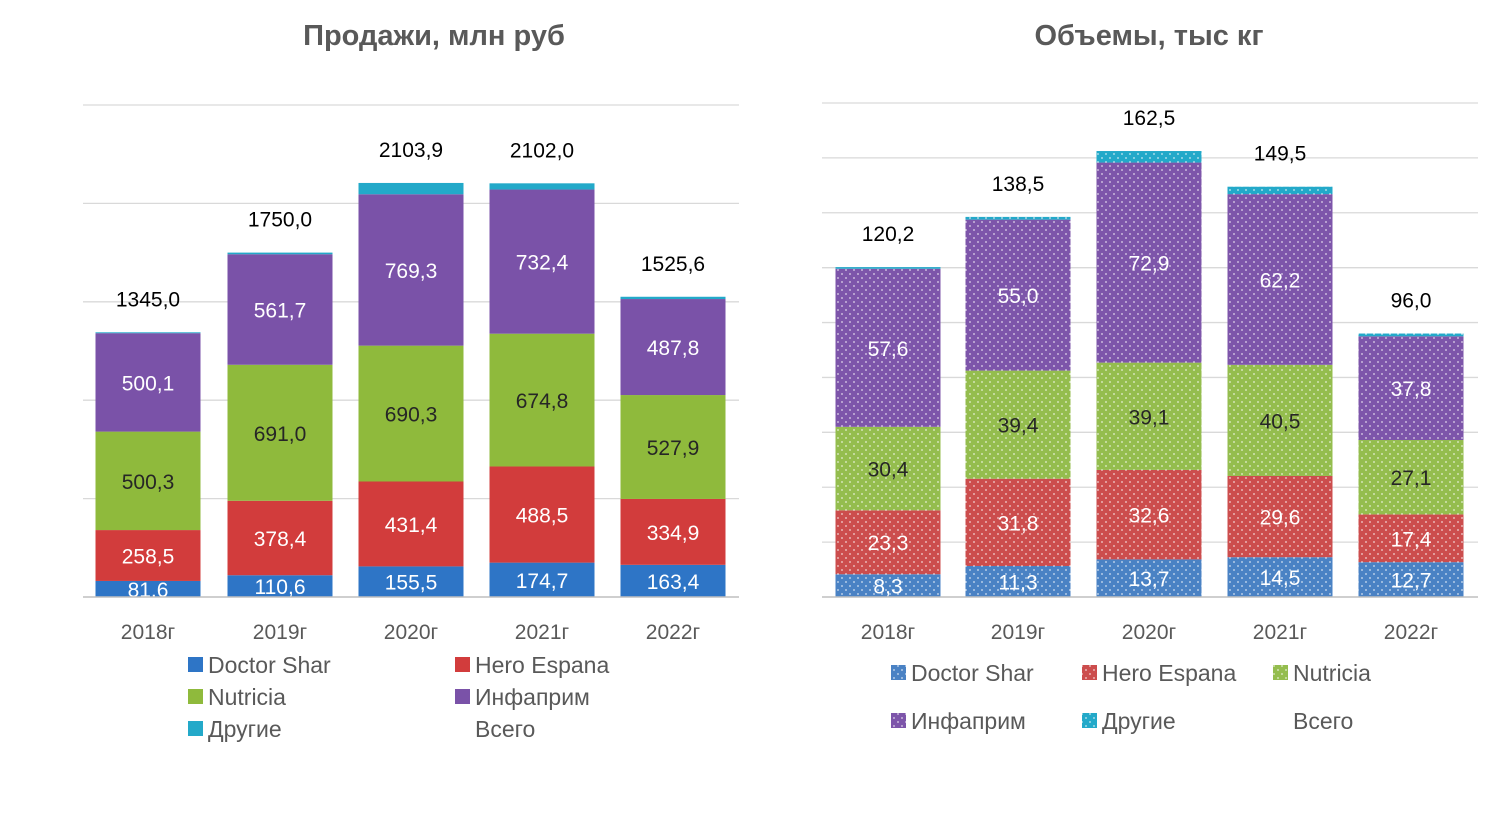 The width and height of the screenshot is (1501, 834). I want to click on data-label-hero-espana: 431,4, so click(411, 525).